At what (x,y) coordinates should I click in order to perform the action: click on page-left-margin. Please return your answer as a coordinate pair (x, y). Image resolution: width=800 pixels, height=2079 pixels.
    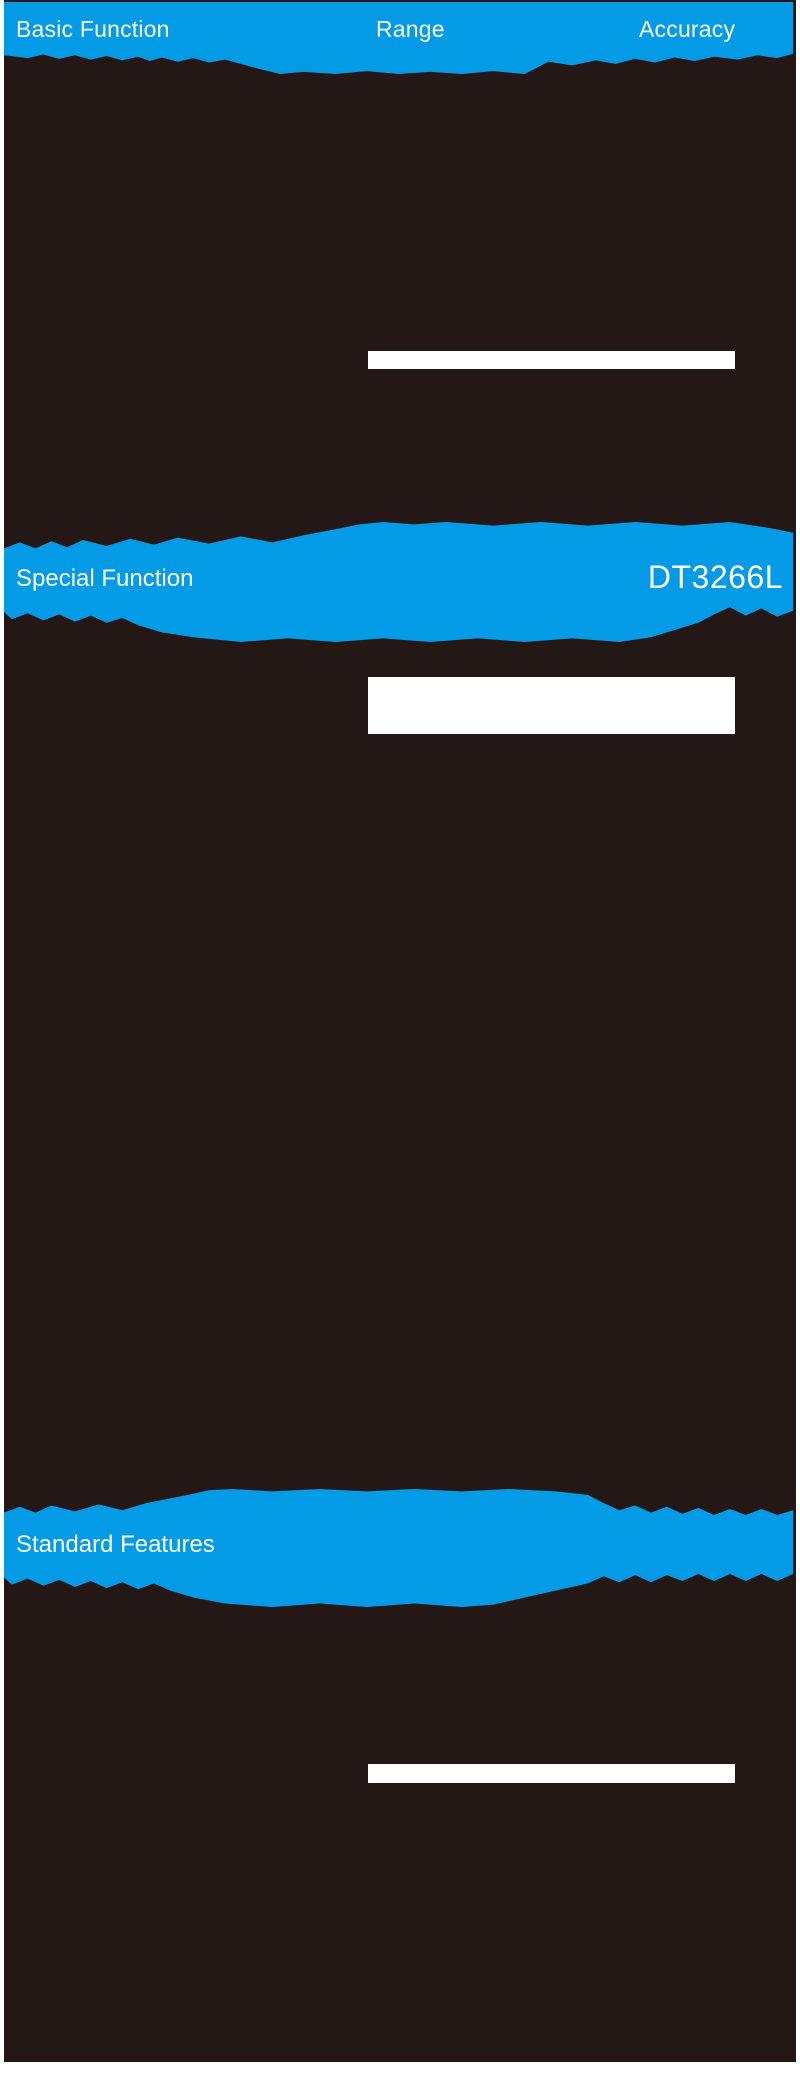
    Looking at the image, I should click on (2, 1039).